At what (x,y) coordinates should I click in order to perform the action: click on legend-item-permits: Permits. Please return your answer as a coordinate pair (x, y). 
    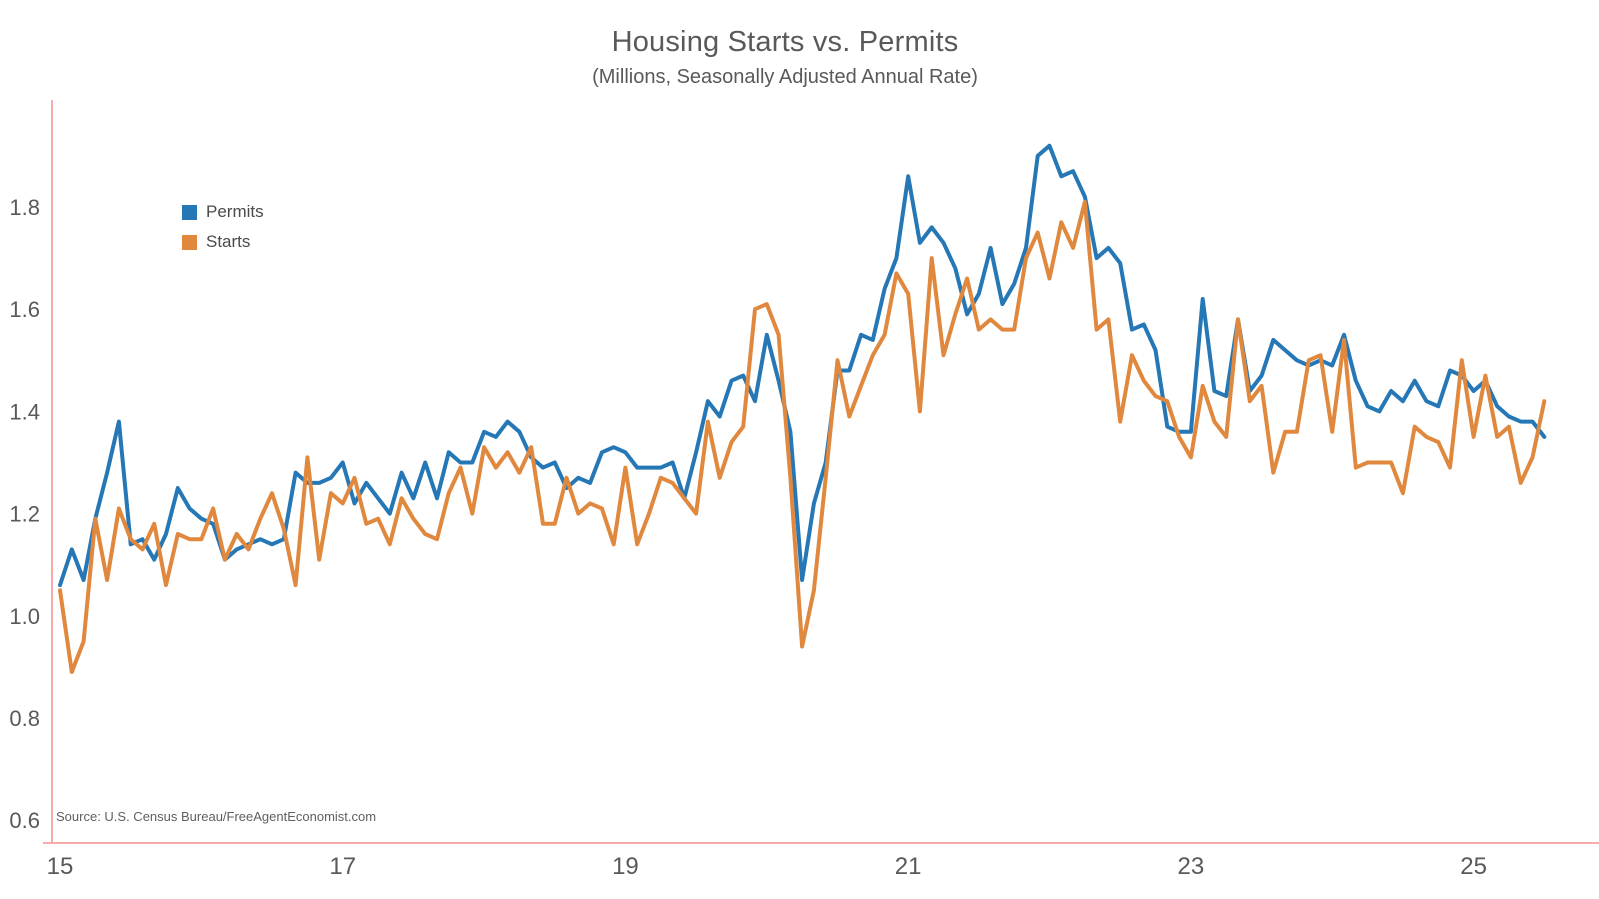
    Looking at the image, I should click on (223, 212).